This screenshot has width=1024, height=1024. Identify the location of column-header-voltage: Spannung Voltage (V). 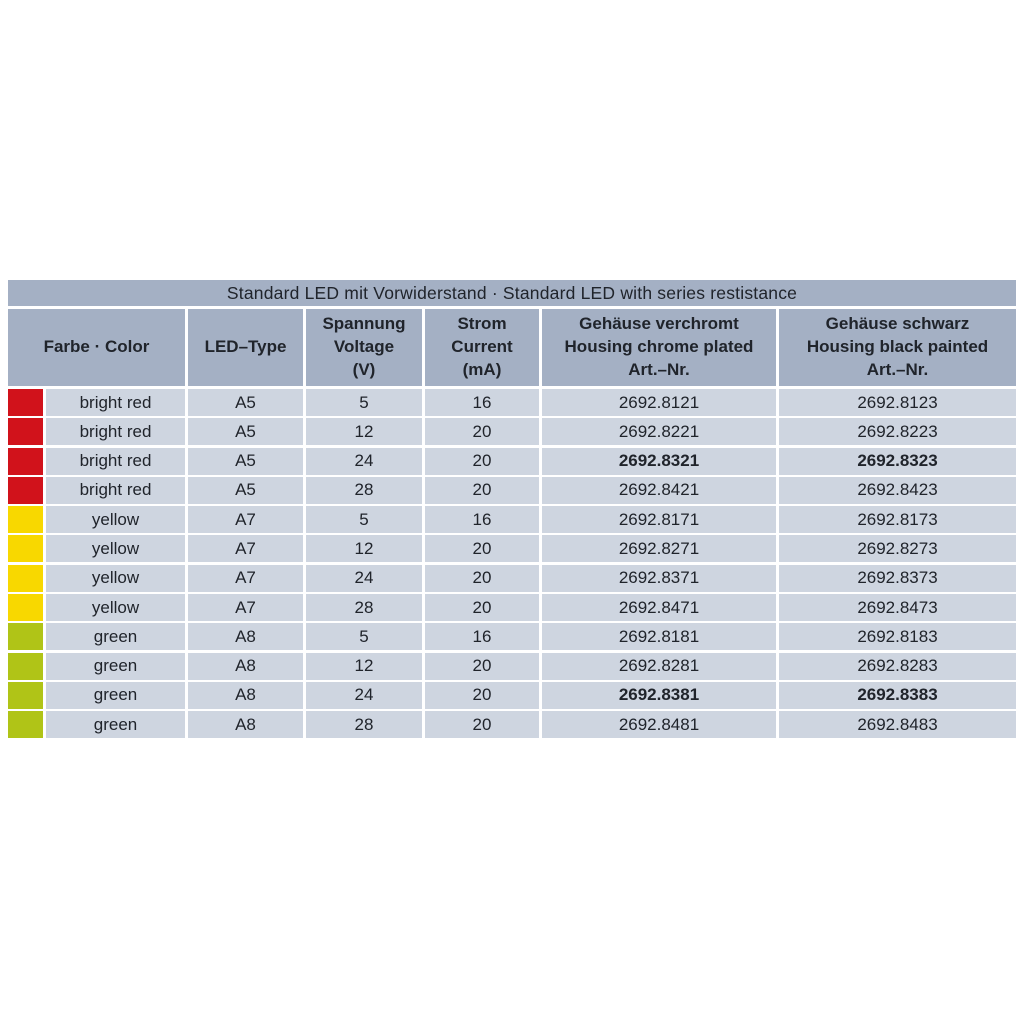
(364, 347).